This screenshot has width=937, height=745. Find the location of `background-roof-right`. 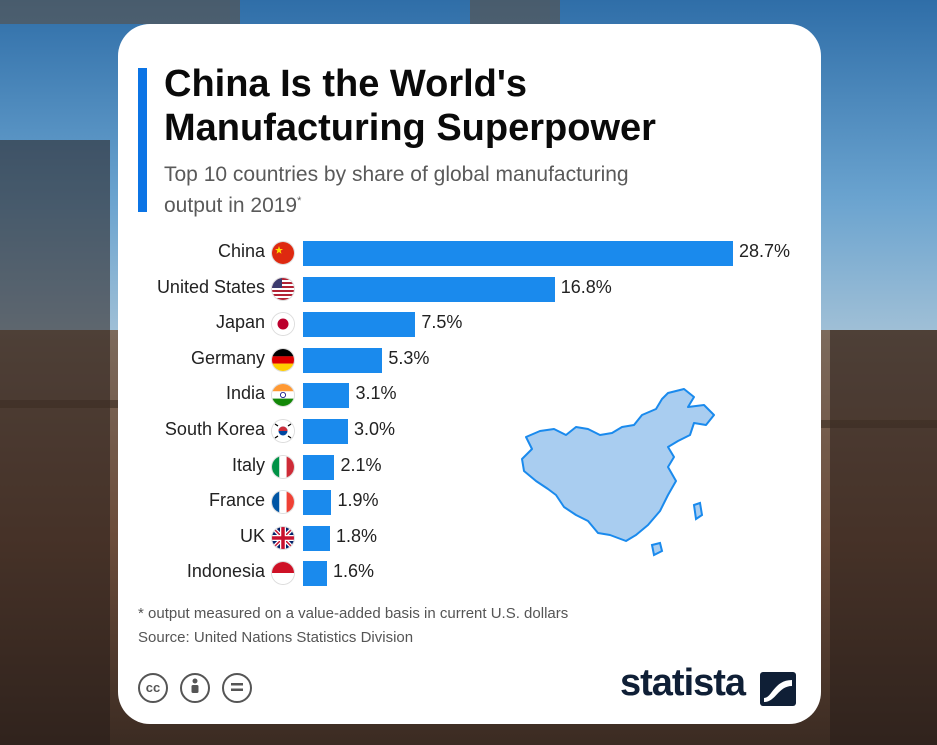

background-roof-right is located at coordinates (515, 12).